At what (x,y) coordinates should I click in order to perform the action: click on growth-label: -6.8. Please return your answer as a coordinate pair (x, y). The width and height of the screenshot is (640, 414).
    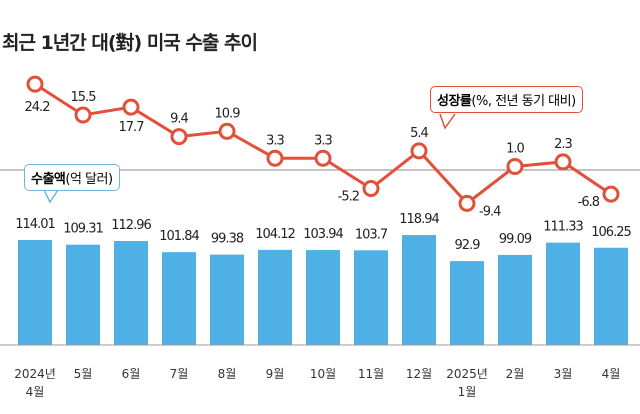
    Looking at the image, I should click on (589, 202).